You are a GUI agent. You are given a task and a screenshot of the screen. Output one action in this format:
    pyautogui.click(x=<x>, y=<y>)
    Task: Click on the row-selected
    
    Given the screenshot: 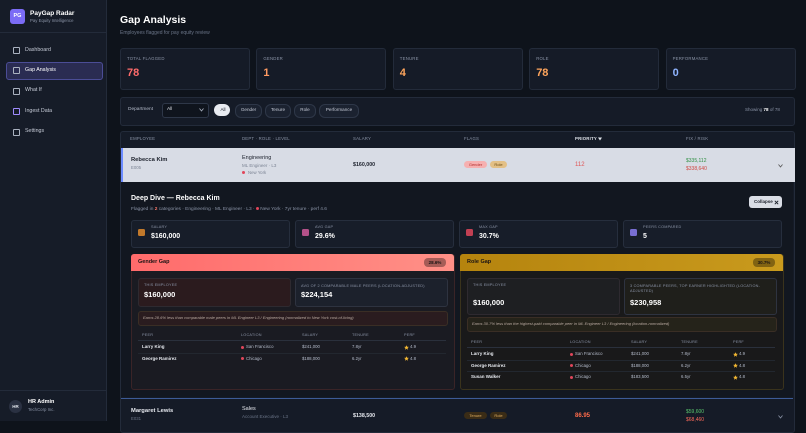 What is the action you would take?
    pyautogui.click(x=458, y=165)
    